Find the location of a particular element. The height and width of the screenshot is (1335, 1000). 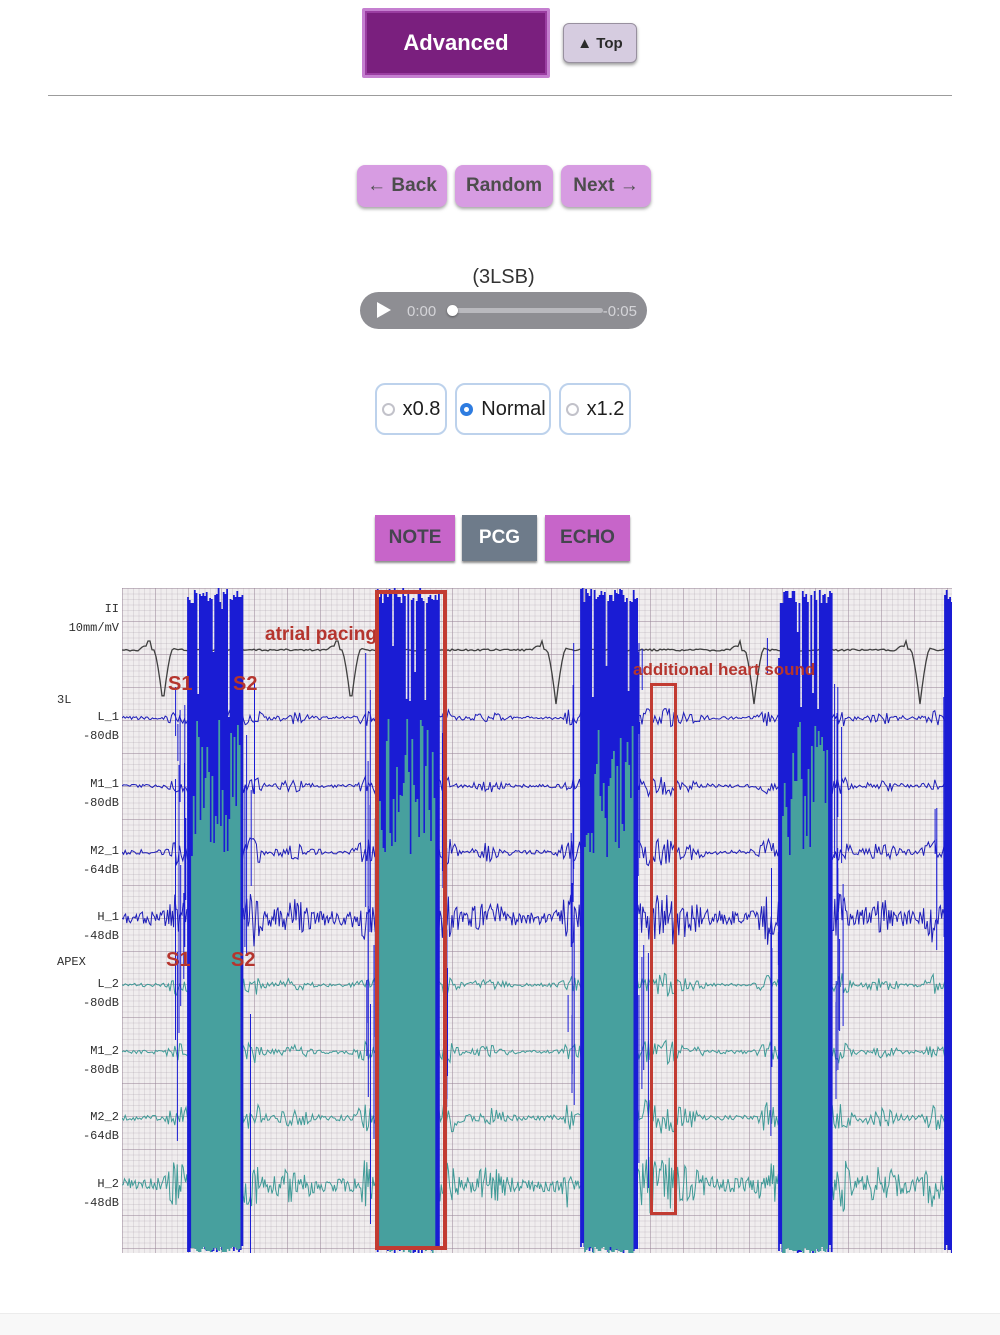

header-divider is located at coordinates (500, 95).